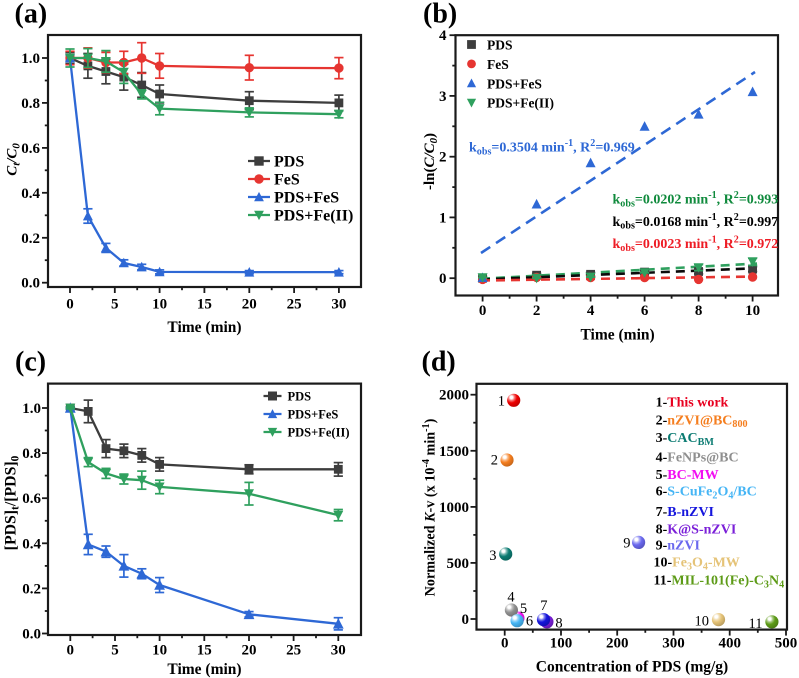 The height and width of the screenshot is (678, 799). What do you see at coordinates (454, 396) in the screenshot?
I see `svg-text: 2000` at bounding box center [454, 396].